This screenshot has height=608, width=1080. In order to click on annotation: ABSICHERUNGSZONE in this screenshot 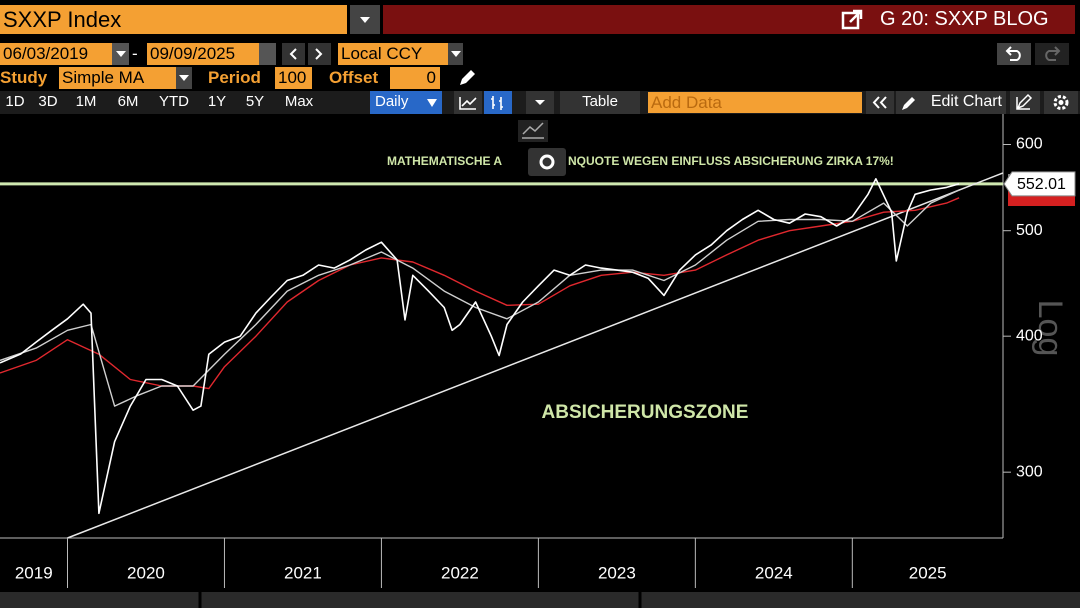, I will do `click(645, 412)`.